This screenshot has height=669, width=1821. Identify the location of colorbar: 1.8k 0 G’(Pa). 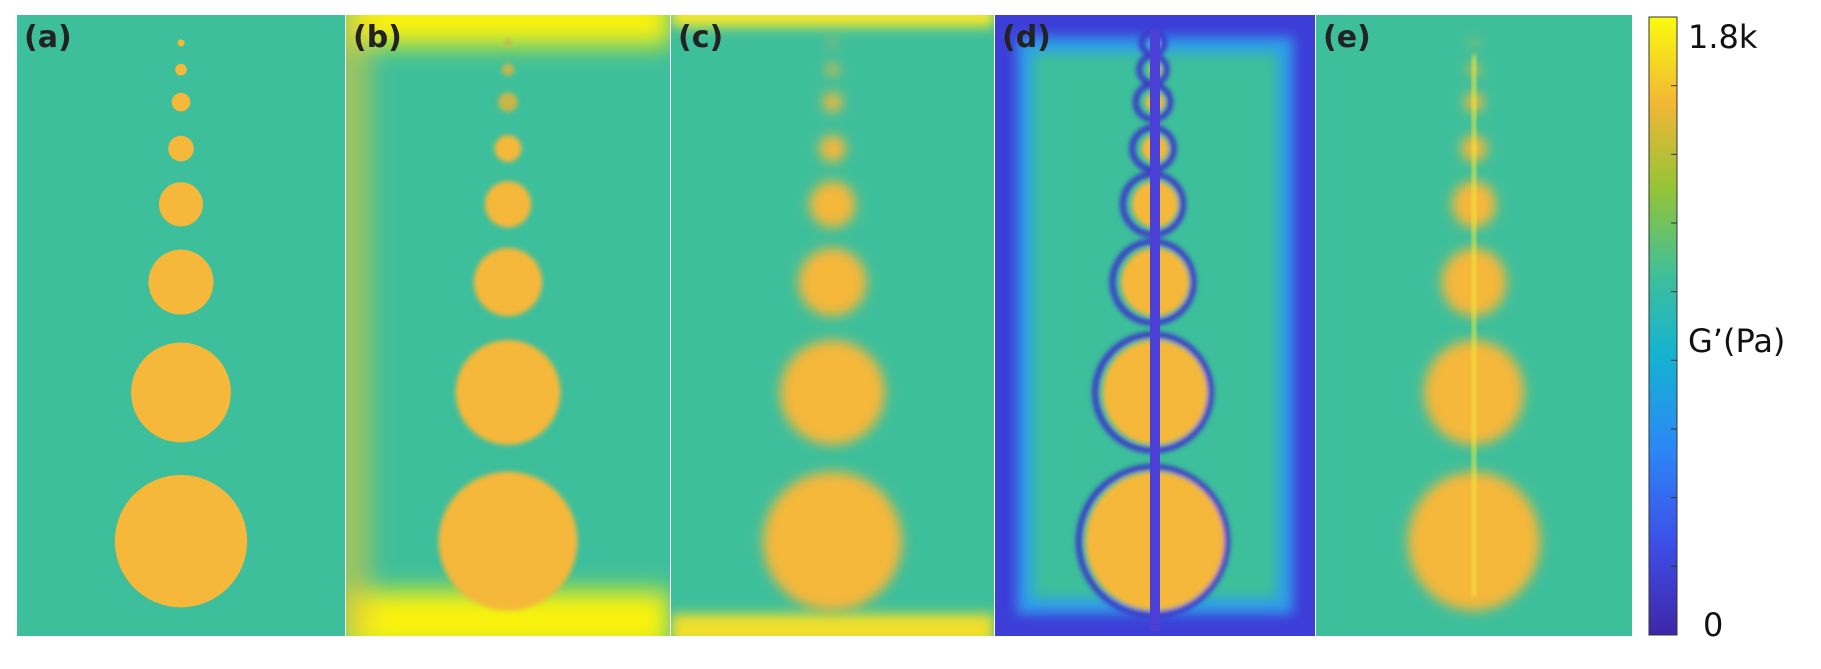
(1716, 330).